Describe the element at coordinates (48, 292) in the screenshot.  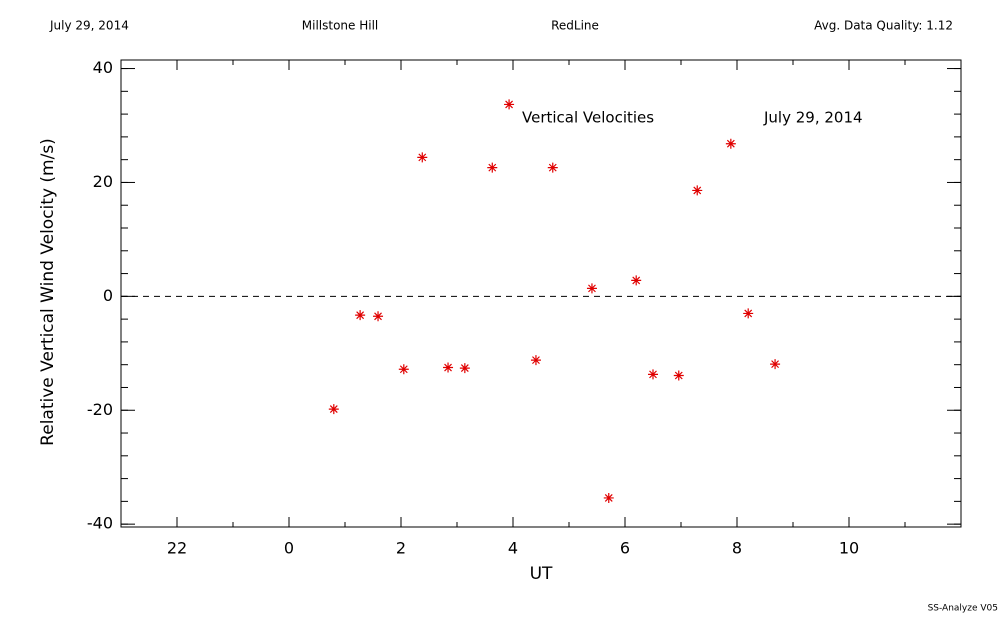
I see `y-axis-label: Relative Vertical Wind Velocity (m/s)` at that location.